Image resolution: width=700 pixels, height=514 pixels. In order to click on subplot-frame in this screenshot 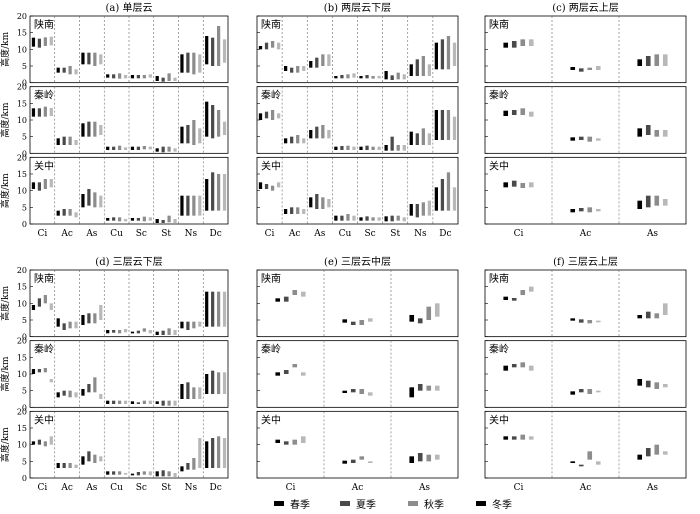, I will do `click(585, 303)`.